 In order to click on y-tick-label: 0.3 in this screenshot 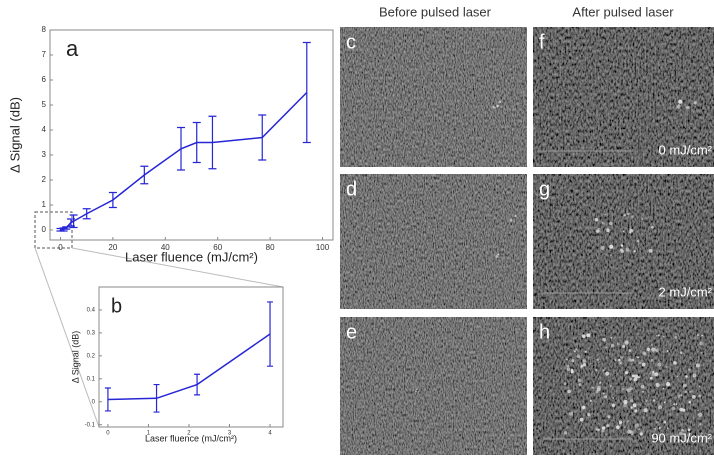, I will do `click(91, 333)`.